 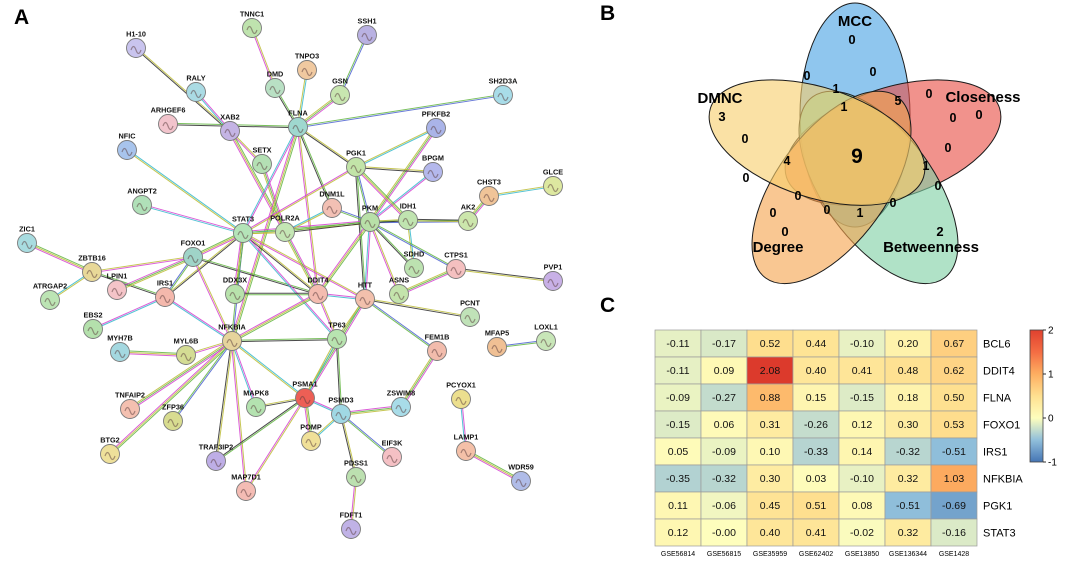 I want to click on network-node-zic1: ZIC1, so click(x=27, y=239).